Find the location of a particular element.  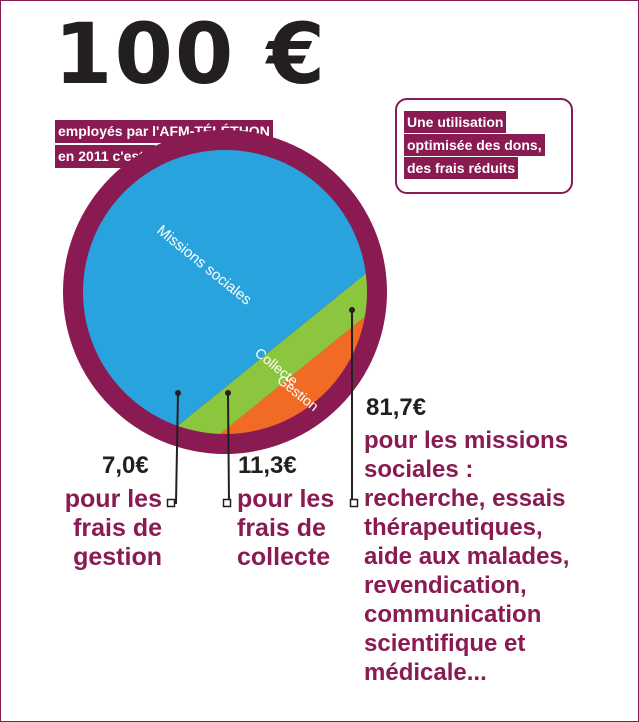

gestion-desc-line: frais de is located at coordinates (117, 528).